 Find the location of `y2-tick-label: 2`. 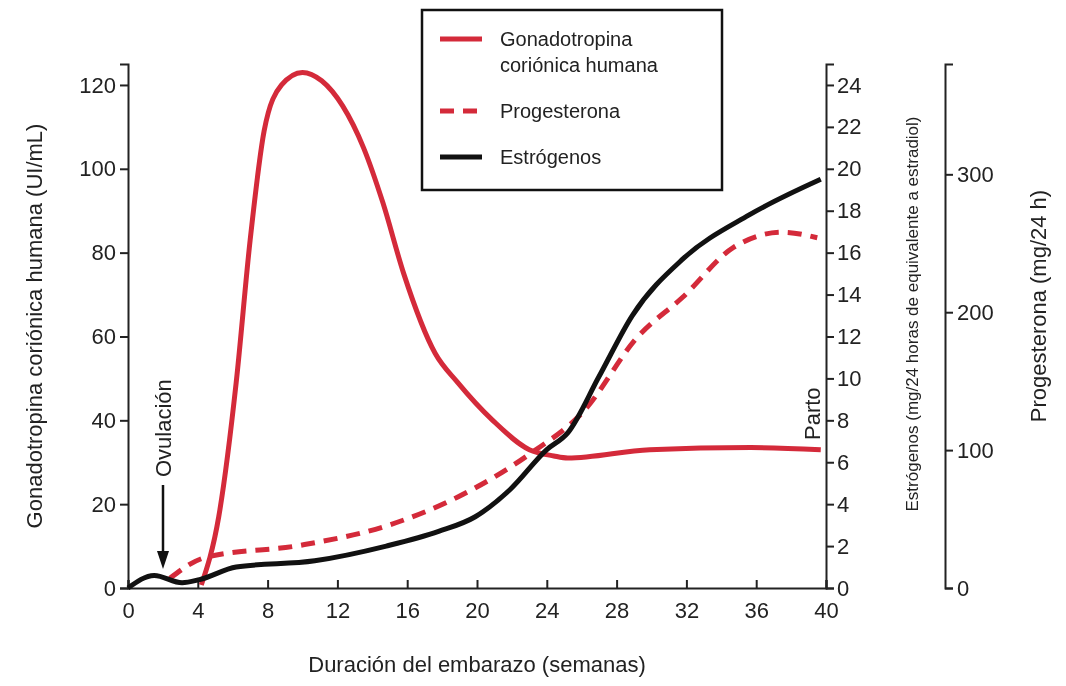

y2-tick-label: 2 is located at coordinates (843, 546).